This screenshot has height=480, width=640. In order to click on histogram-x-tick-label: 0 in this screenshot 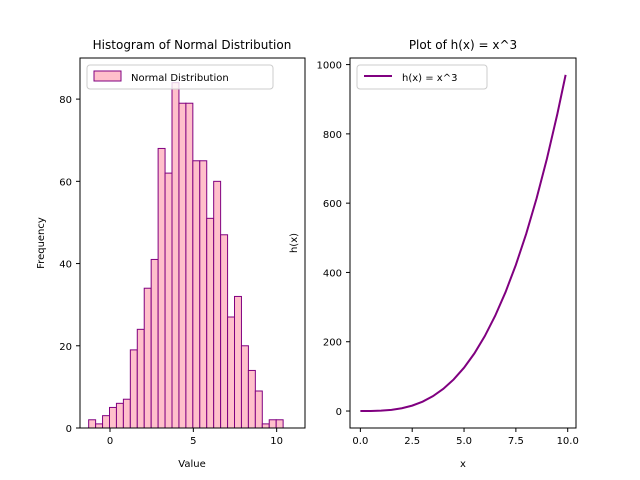, I will do `click(110, 441)`.